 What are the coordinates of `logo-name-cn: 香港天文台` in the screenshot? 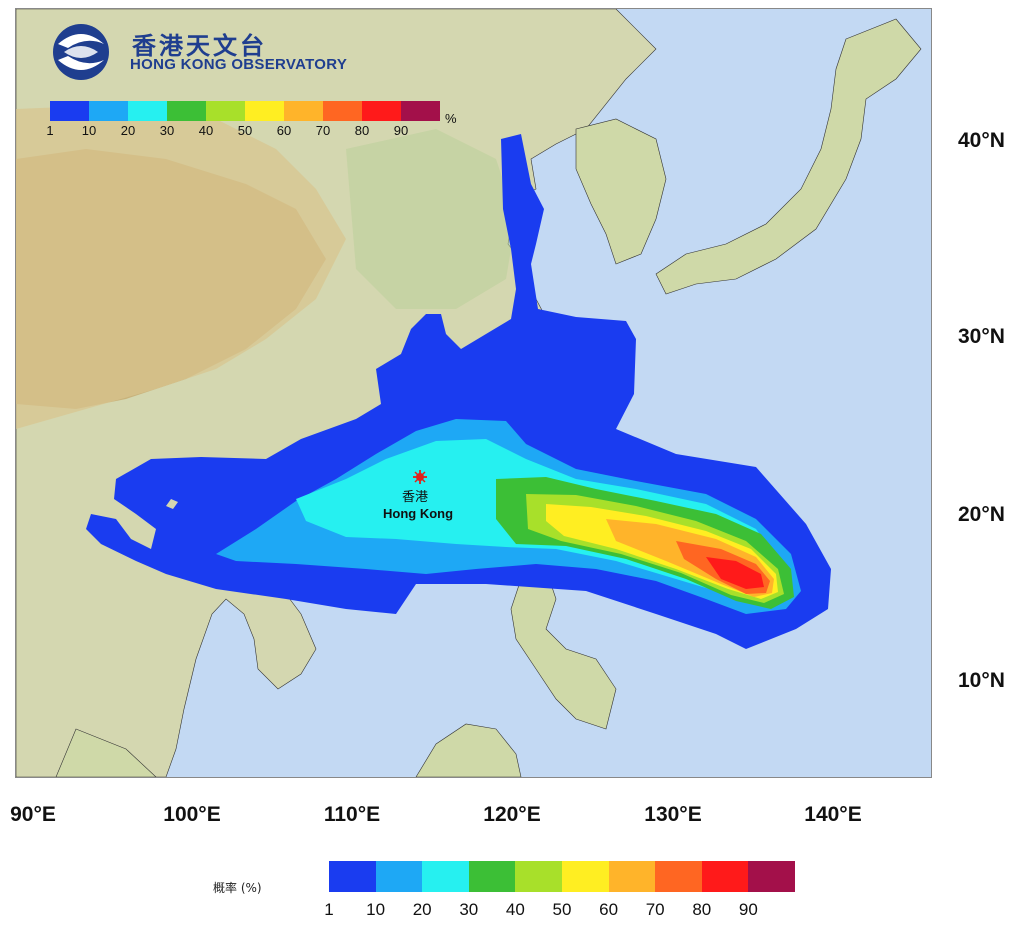 It's located at (199, 46).